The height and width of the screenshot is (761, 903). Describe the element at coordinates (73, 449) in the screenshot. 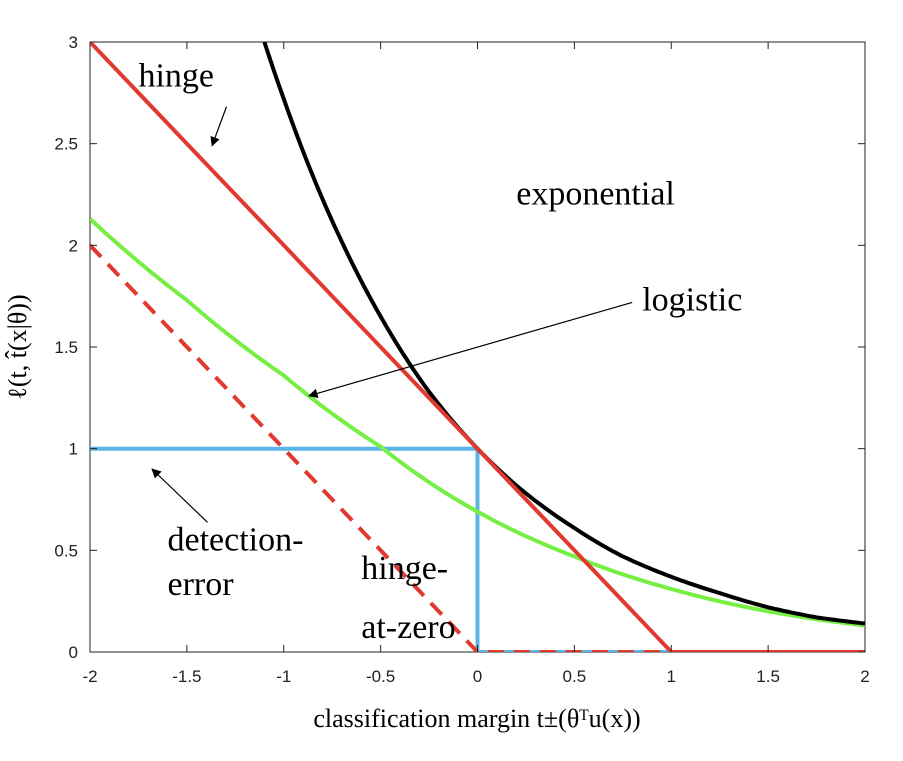

I see `y-tick-label: 1` at that location.